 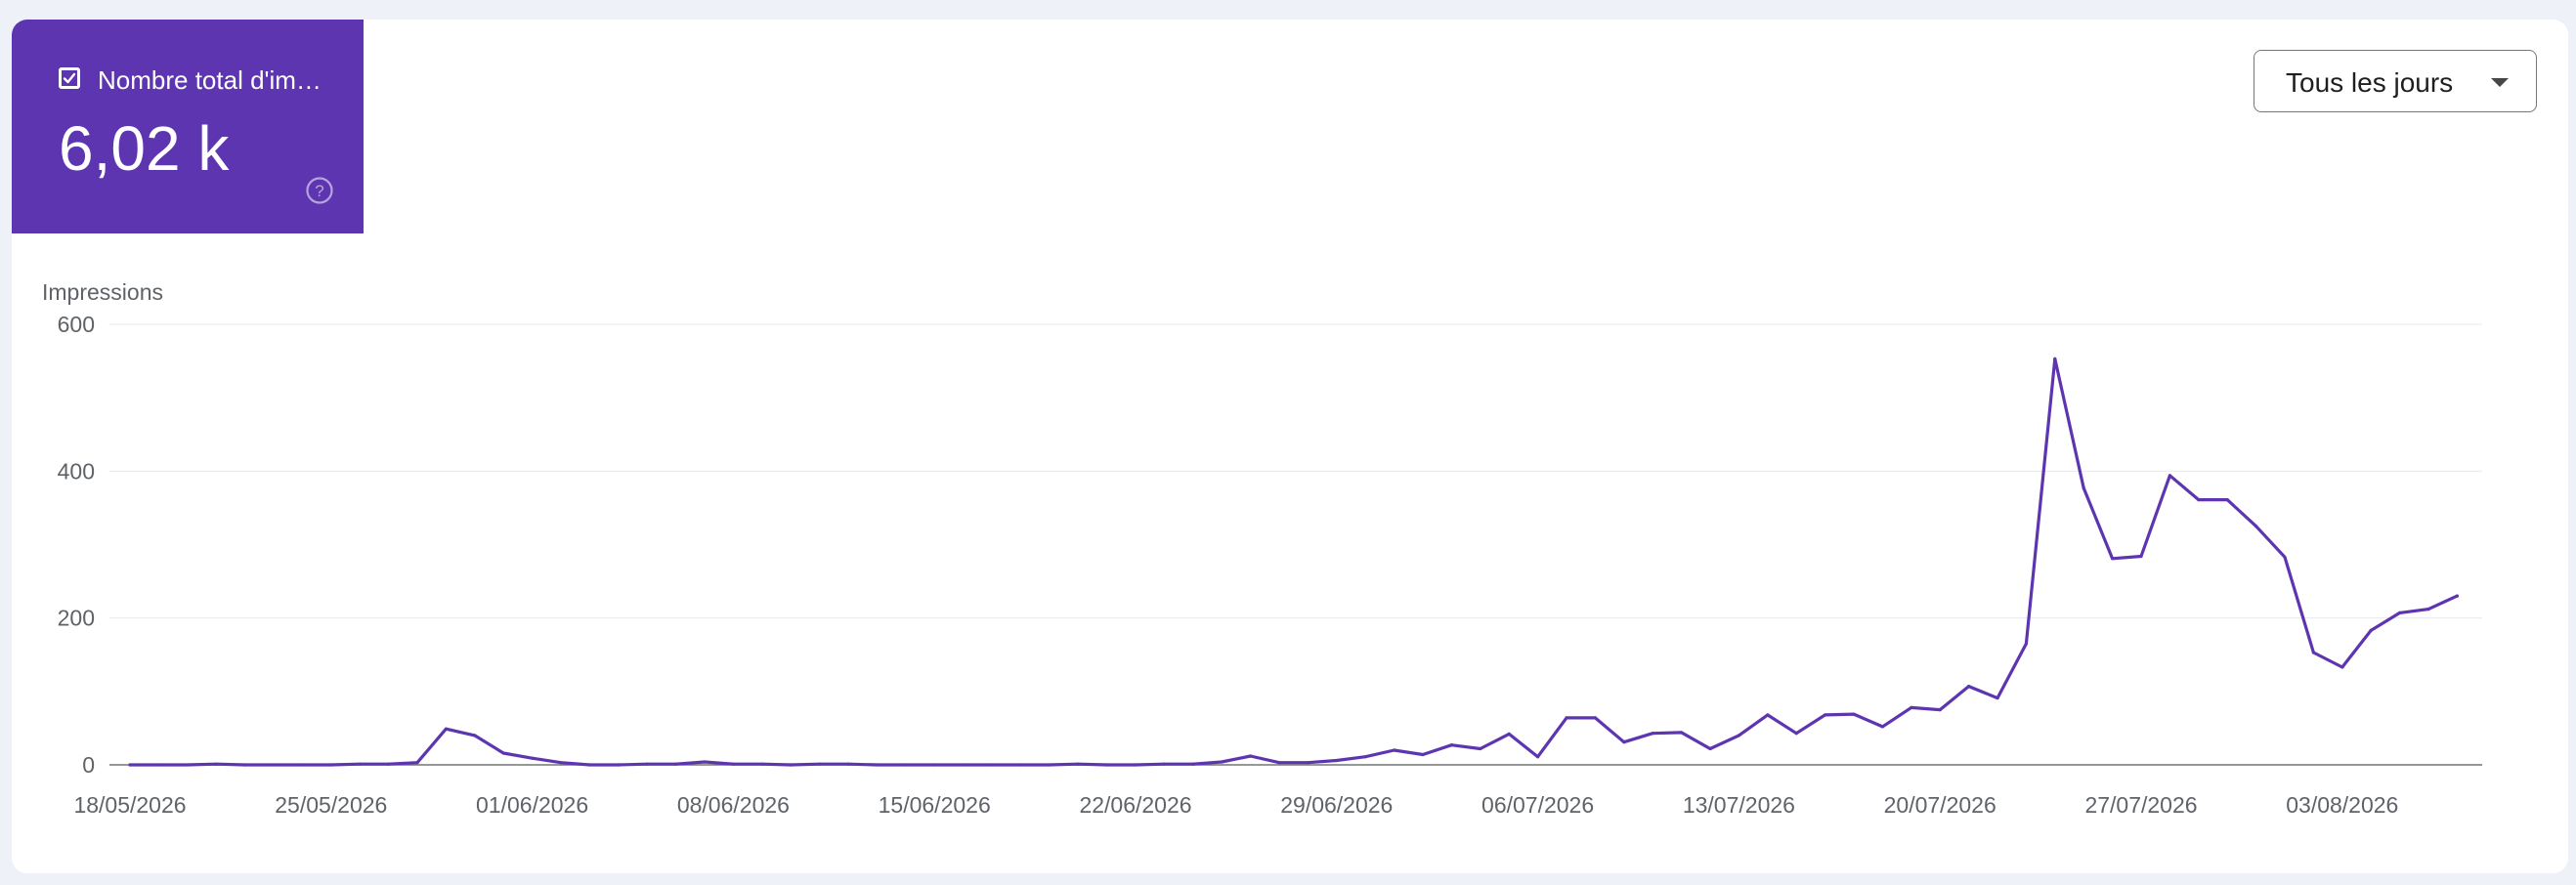 What do you see at coordinates (1135, 805) in the screenshot?
I see `x-tick-label: 22/06/2026` at bounding box center [1135, 805].